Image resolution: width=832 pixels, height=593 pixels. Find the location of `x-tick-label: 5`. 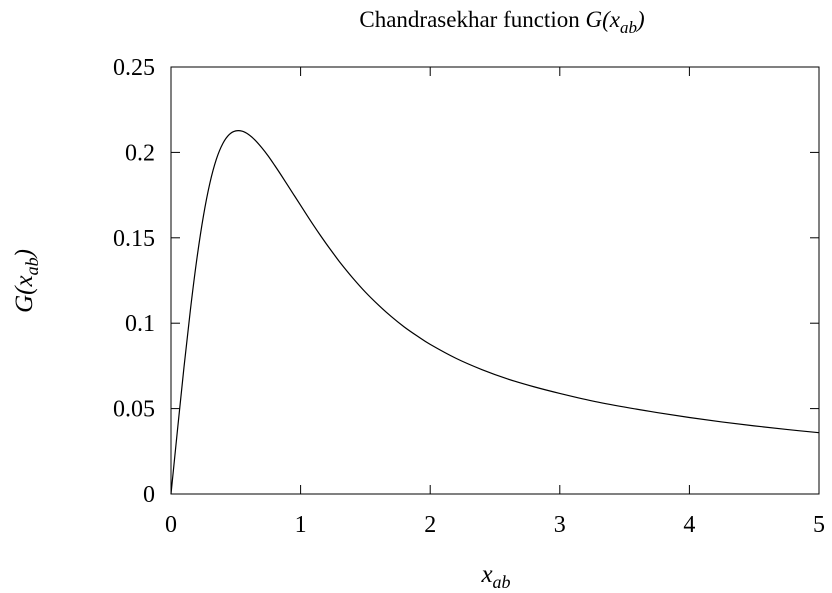

x-tick-label: 5 is located at coordinates (819, 525).